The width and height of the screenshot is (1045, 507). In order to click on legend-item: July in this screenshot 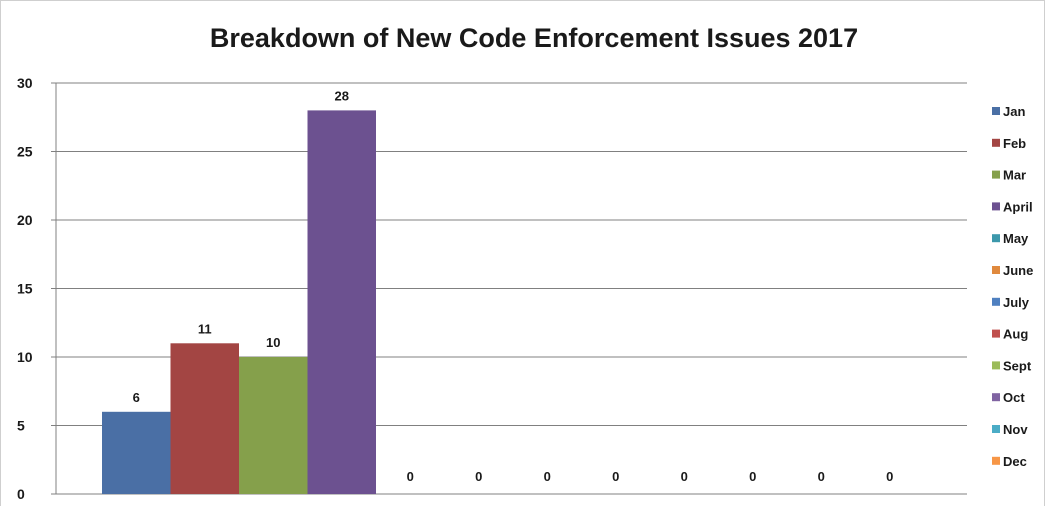, I will do `click(1011, 302)`.